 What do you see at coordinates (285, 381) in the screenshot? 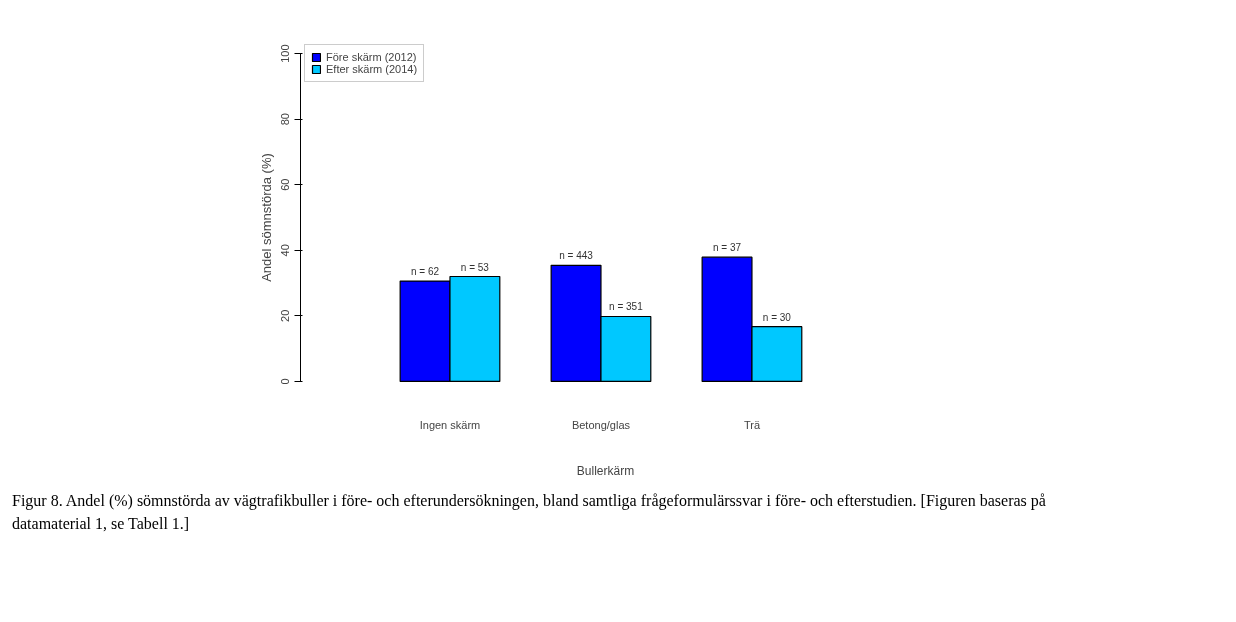
I see `y-tick-label: 0` at bounding box center [285, 381].